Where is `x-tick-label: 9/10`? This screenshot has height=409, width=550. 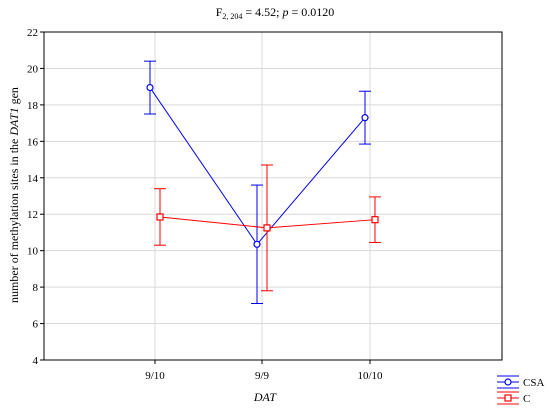
x-tick-label: 9/10 is located at coordinates (155, 376).